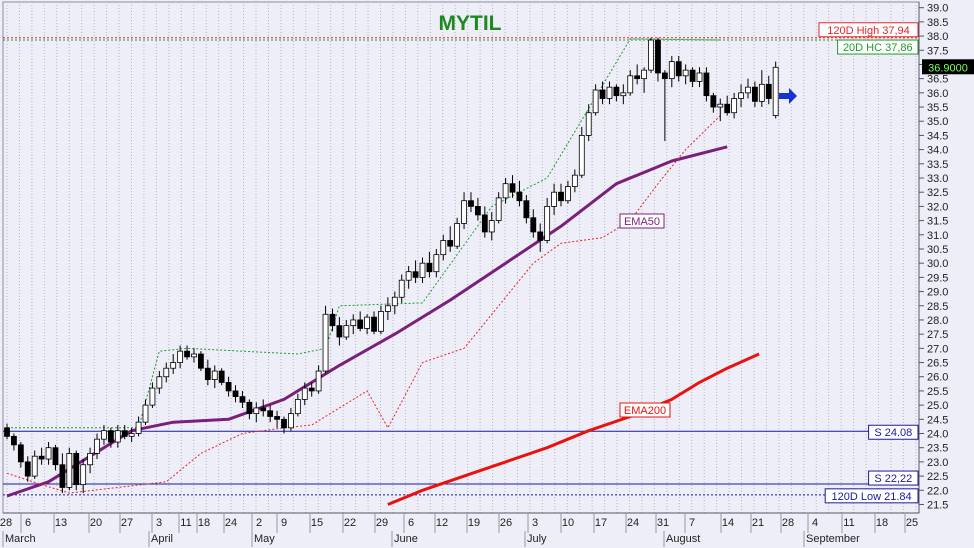  I want to click on x-tick-label: 22, so click(350, 523).